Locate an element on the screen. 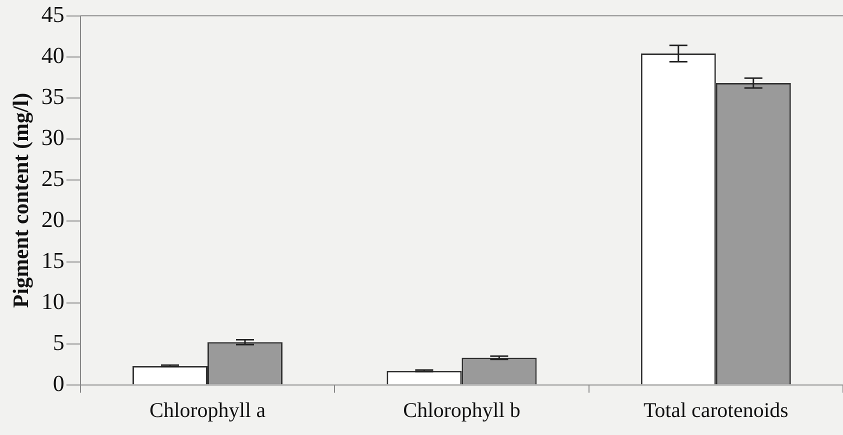  y-axis-title: Pigment content (mg/l) is located at coordinates (20, 200).